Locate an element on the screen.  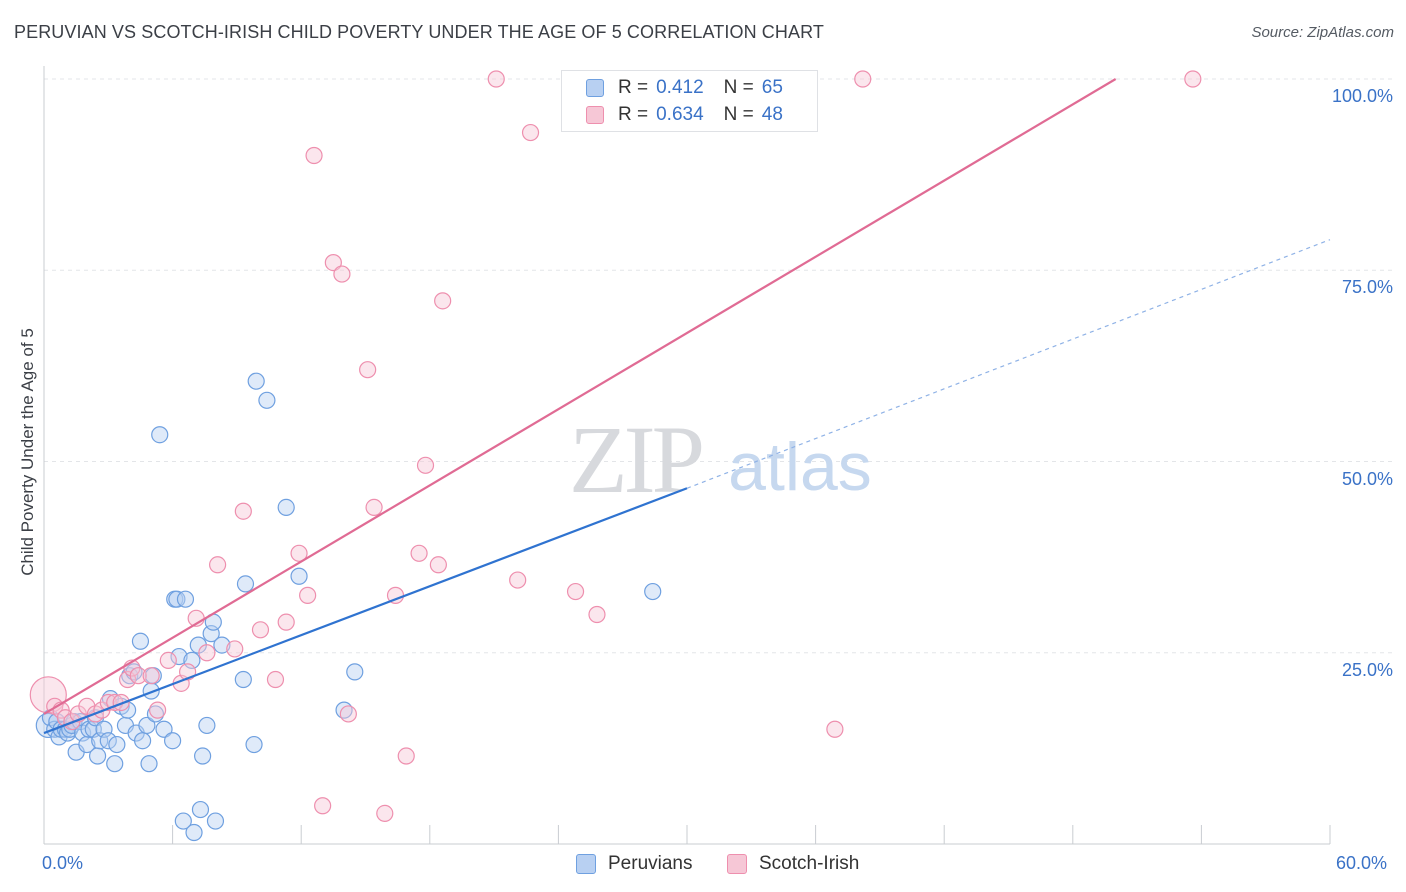
legend-item-peruvians: Peruvians is located at coordinates (634, 864).